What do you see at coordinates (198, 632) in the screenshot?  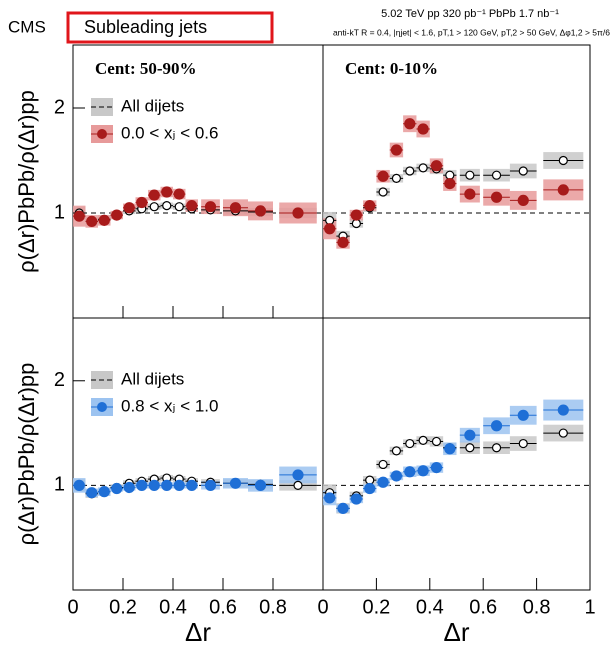 I see `x-axis-label: Δr` at bounding box center [198, 632].